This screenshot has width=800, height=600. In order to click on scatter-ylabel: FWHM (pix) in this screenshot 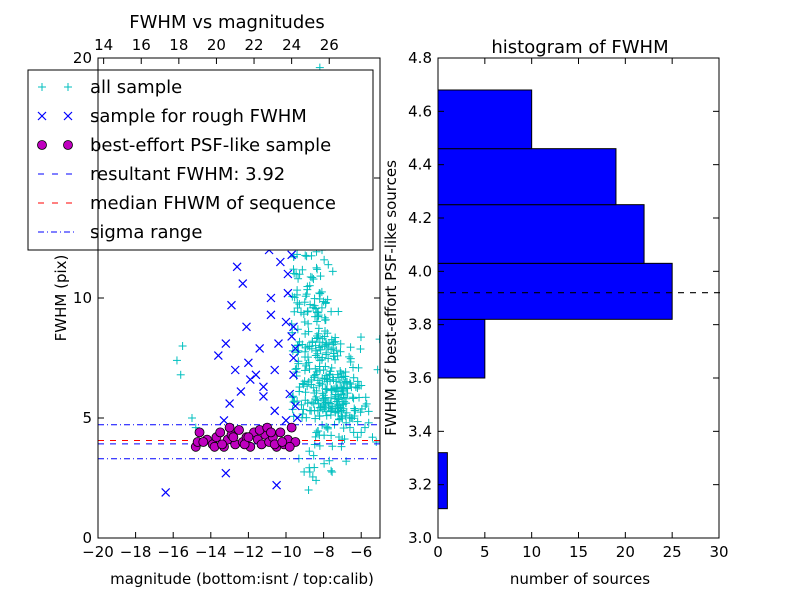, I will do `click(61, 298)`.